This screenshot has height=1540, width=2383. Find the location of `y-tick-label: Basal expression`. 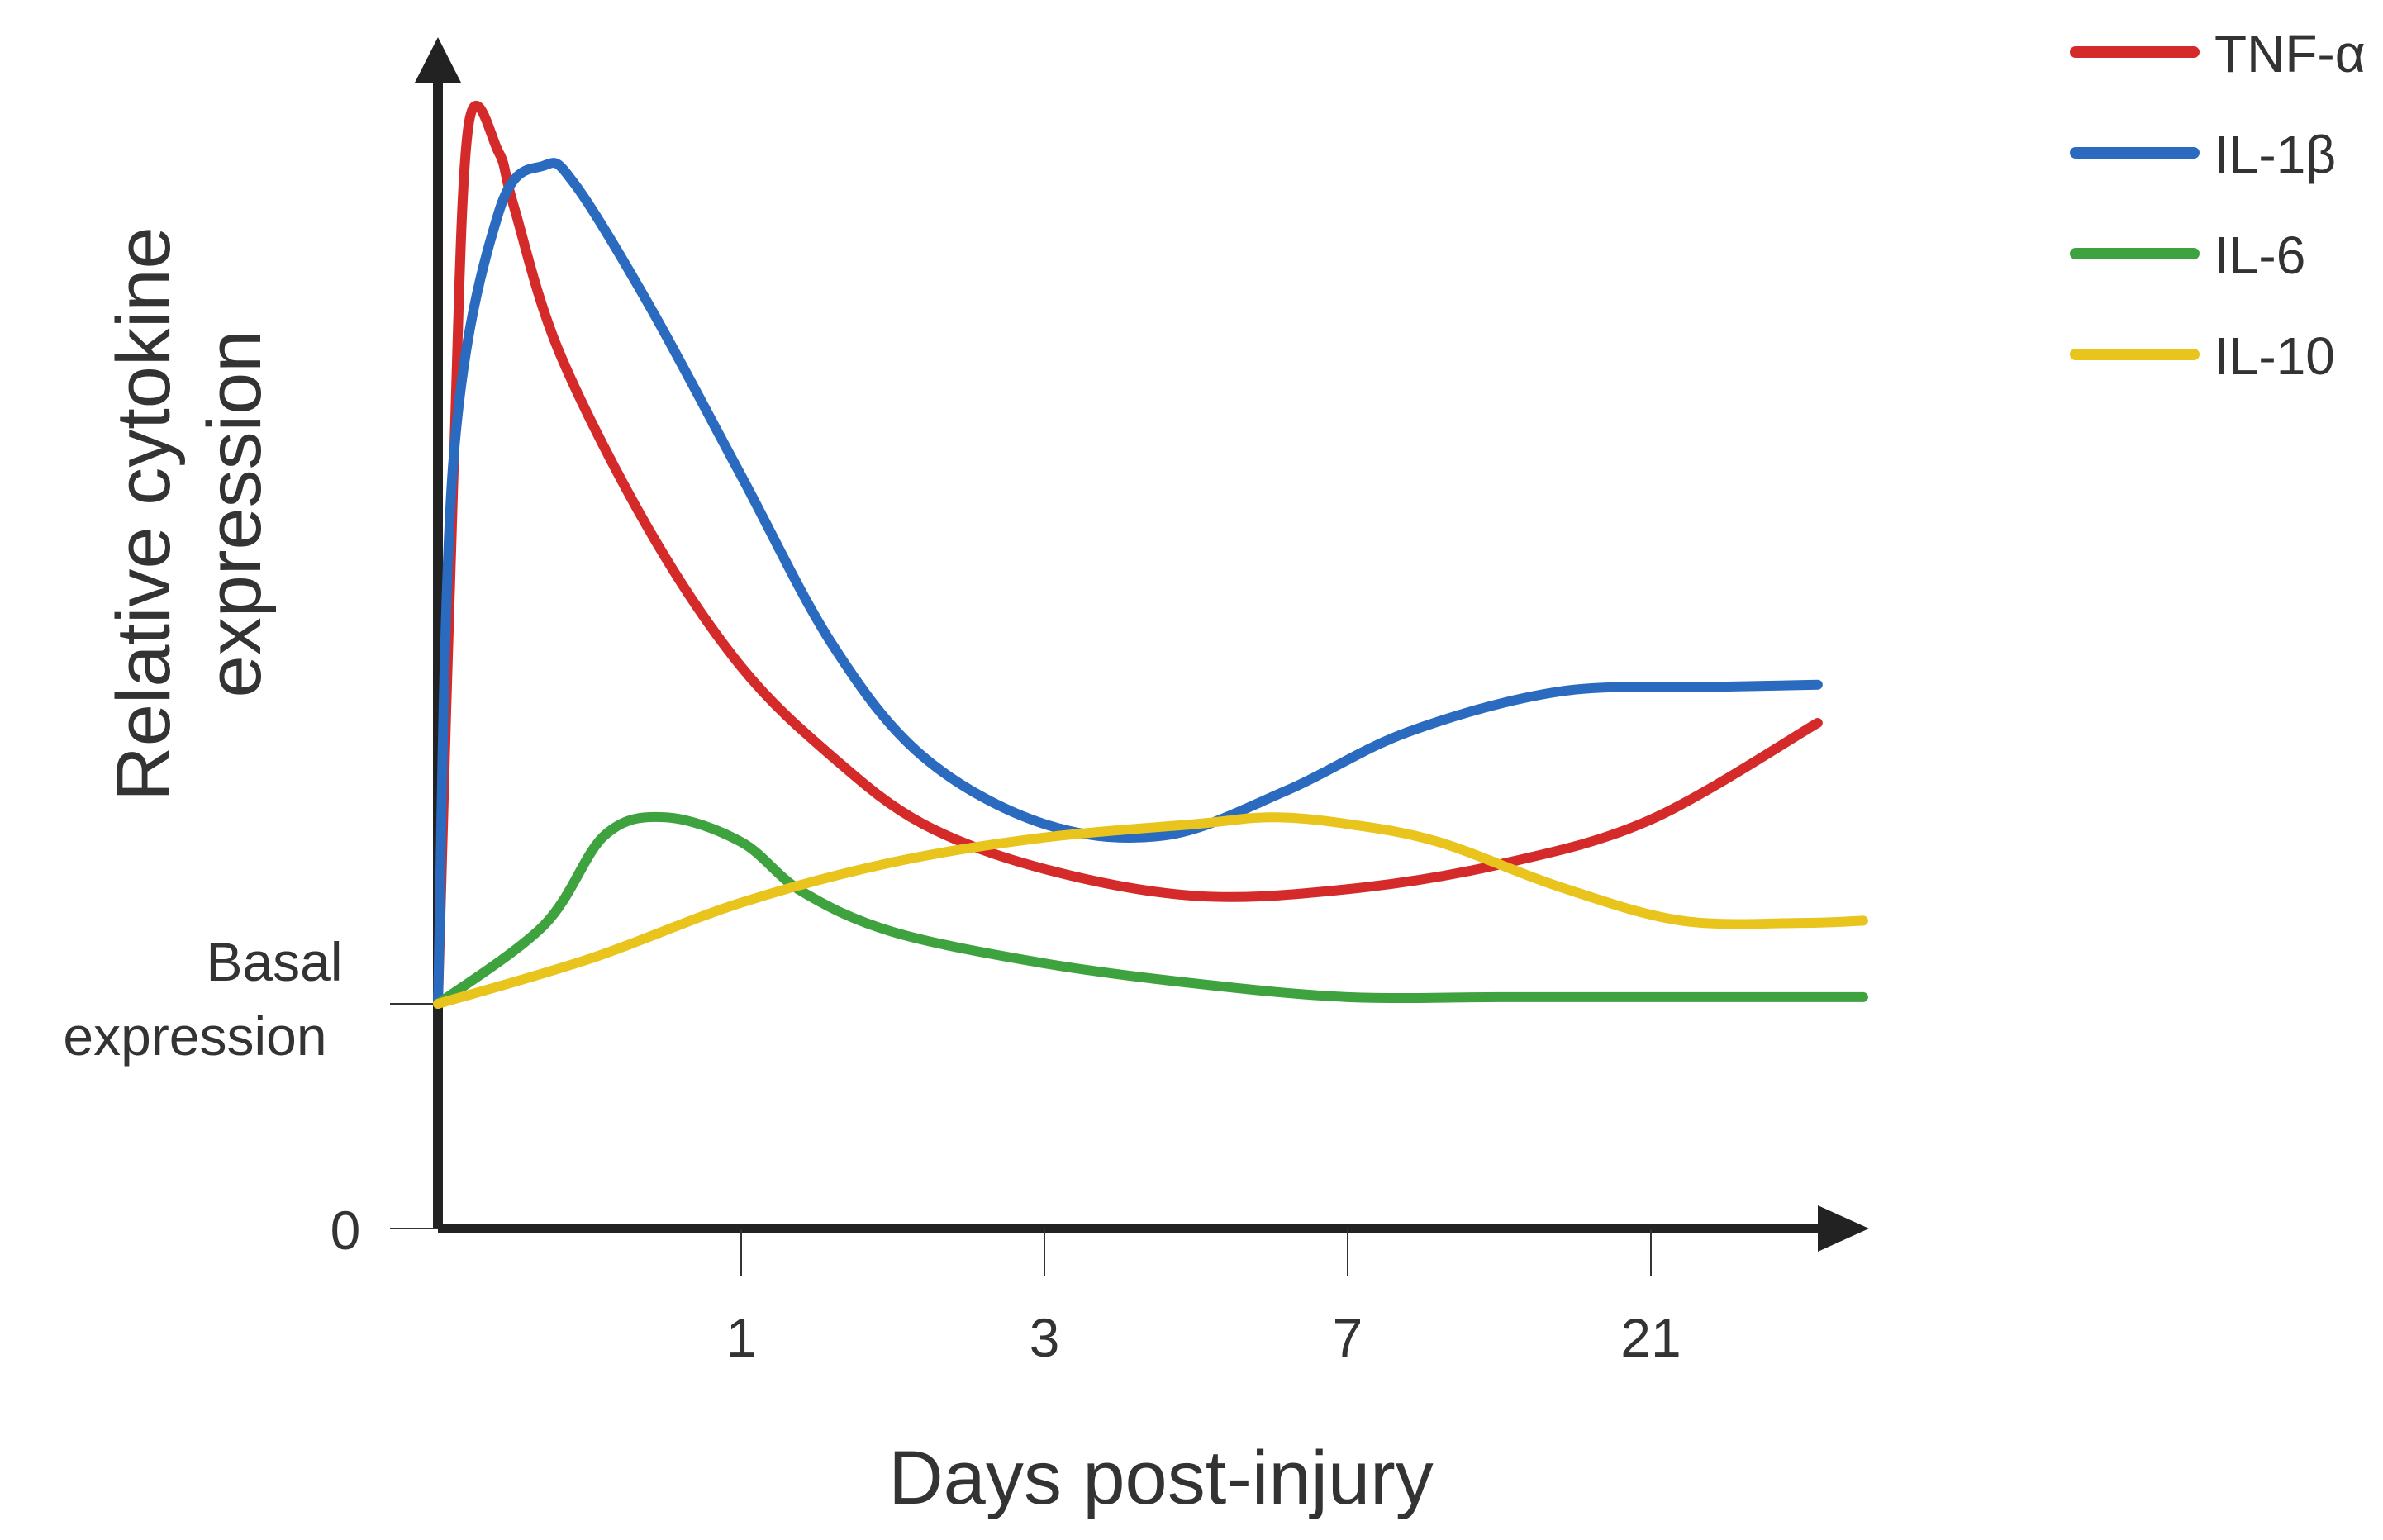

y-tick-label: Basal expression is located at coordinates (202, 999).